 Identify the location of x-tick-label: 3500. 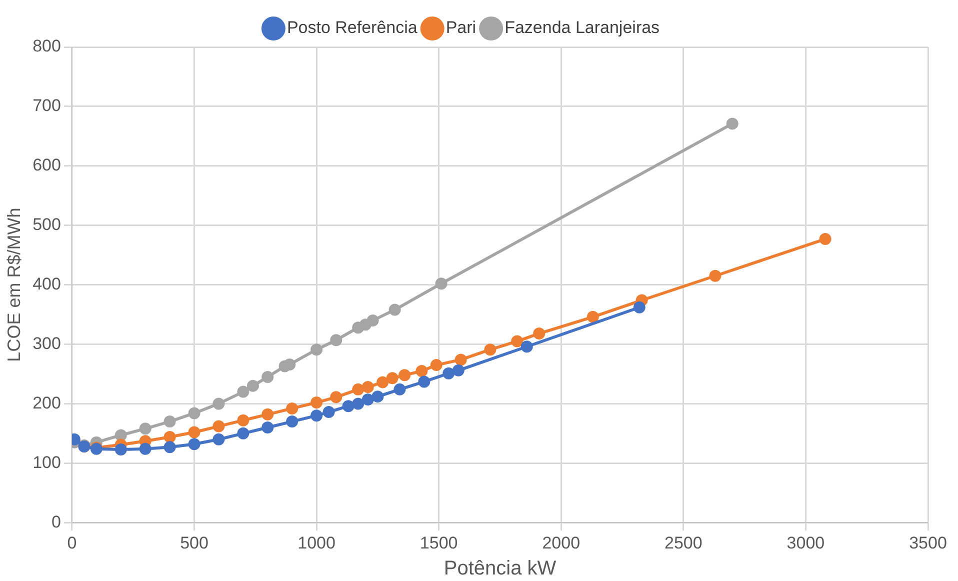
(928, 542).